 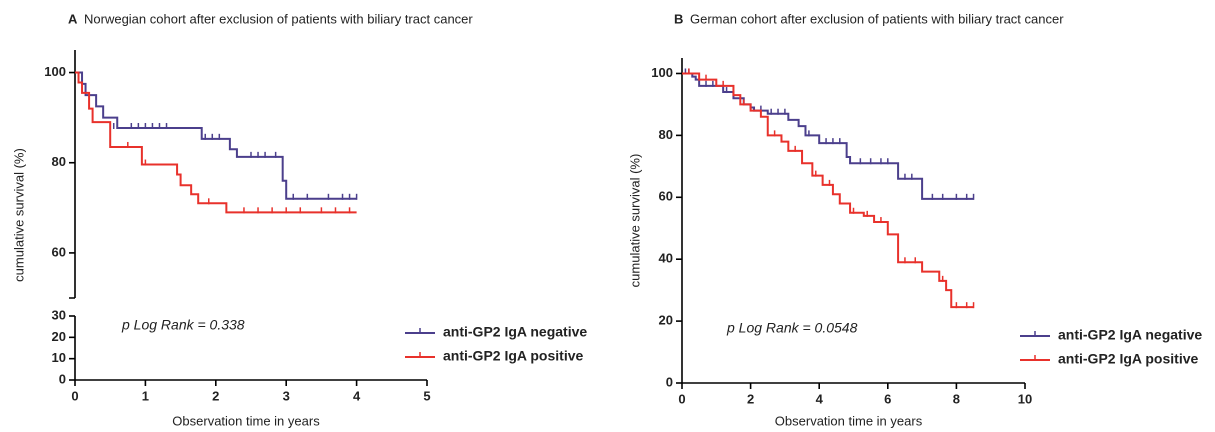 I want to click on annotation: p Log Rank = 0.0548, so click(x=792, y=328).